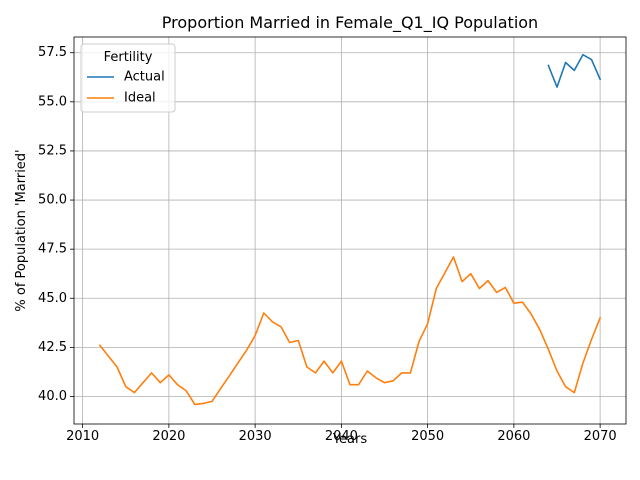 Image resolution: width=640 pixels, height=480 pixels. I want to click on x-tick-label: 2070, so click(600, 436).